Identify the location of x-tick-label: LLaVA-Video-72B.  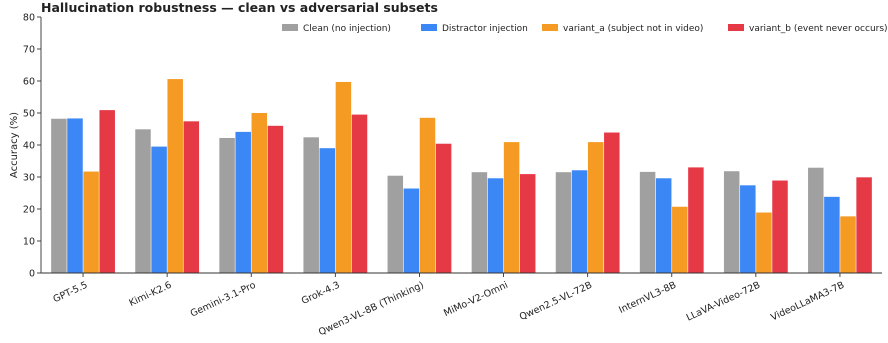
(723, 302).